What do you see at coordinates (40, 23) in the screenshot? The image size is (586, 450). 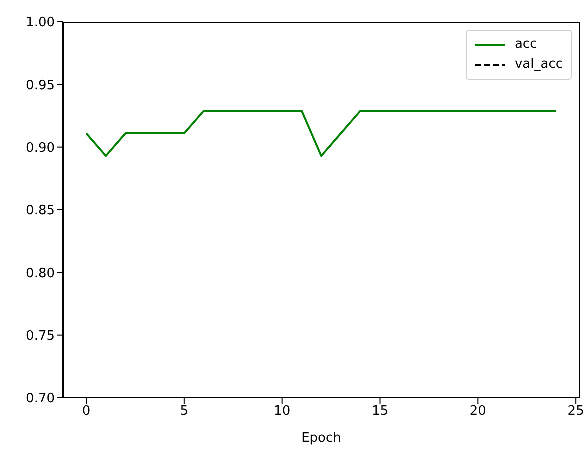 I see `y-tick-label: 1.00` at bounding box center [40, 23].